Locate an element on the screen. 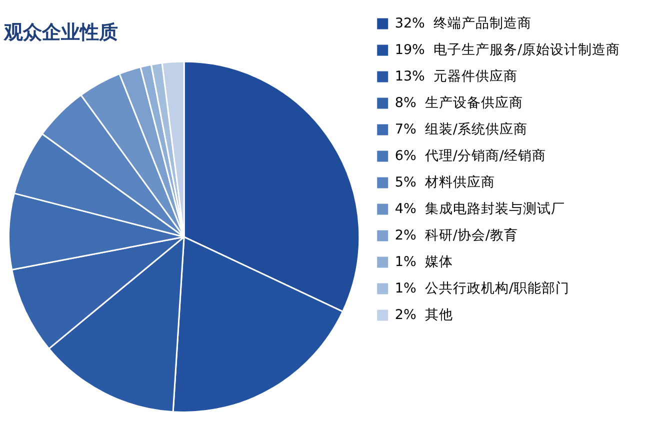 This screenshot has width=650, height=433. legend-label: 32% 终端产品制造商 is located at coordinates (463, 23).